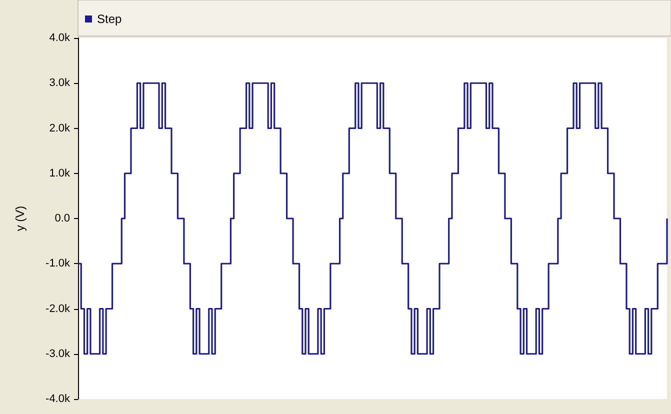  What do you see at coordinates (58, 354) in the screenshot?
I see `y-tick-label: -3.0k` at bounding box center [58, 354].